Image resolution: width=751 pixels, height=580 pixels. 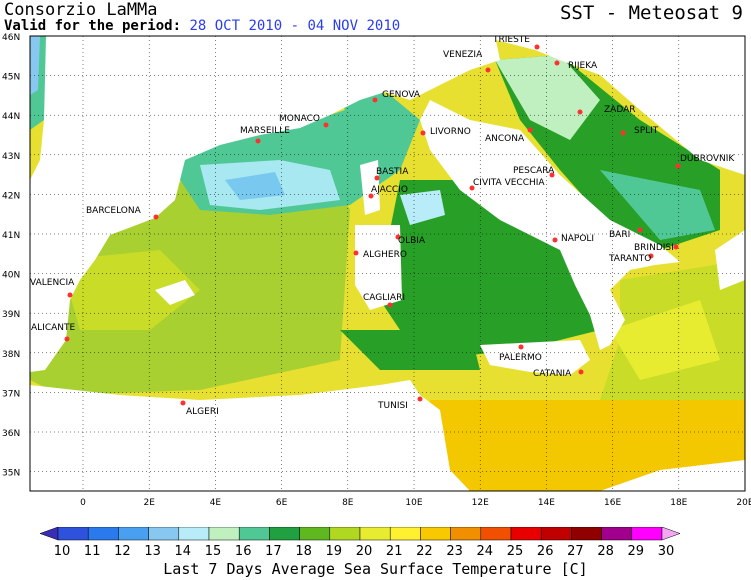 I want to click on colorbar-arrow-high, so click(x=671, y=534).